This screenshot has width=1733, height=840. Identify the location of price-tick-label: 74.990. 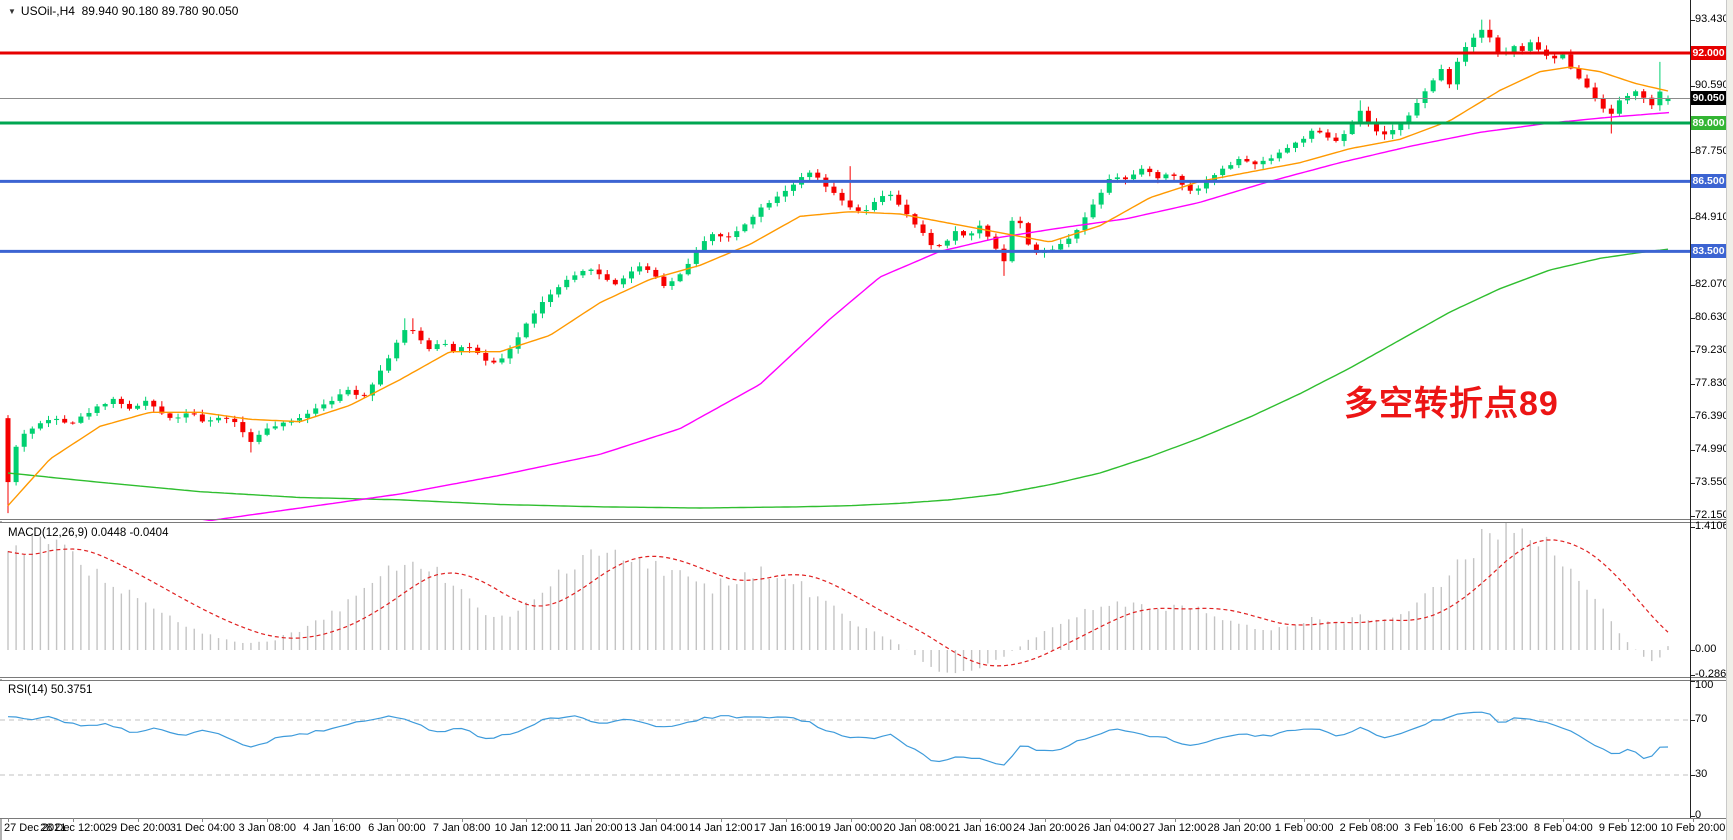
(1712, 449).